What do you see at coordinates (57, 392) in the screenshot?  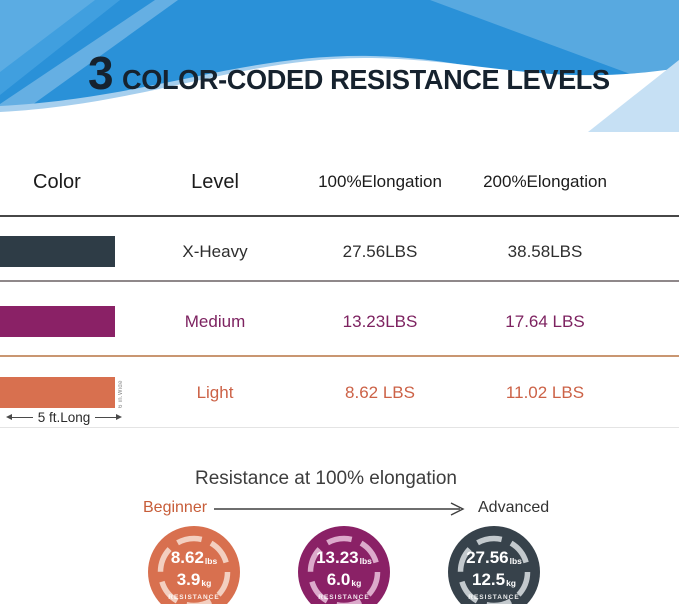 I see `swatch-light` at bounding box center [57, 392].